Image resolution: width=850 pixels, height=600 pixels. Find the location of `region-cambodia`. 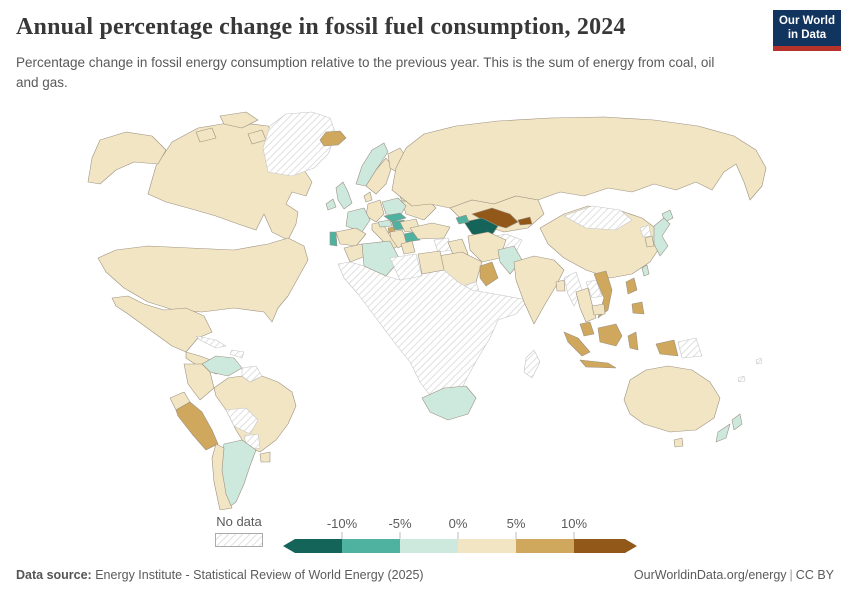

region-cambodia is located at coordinates (598, 309).